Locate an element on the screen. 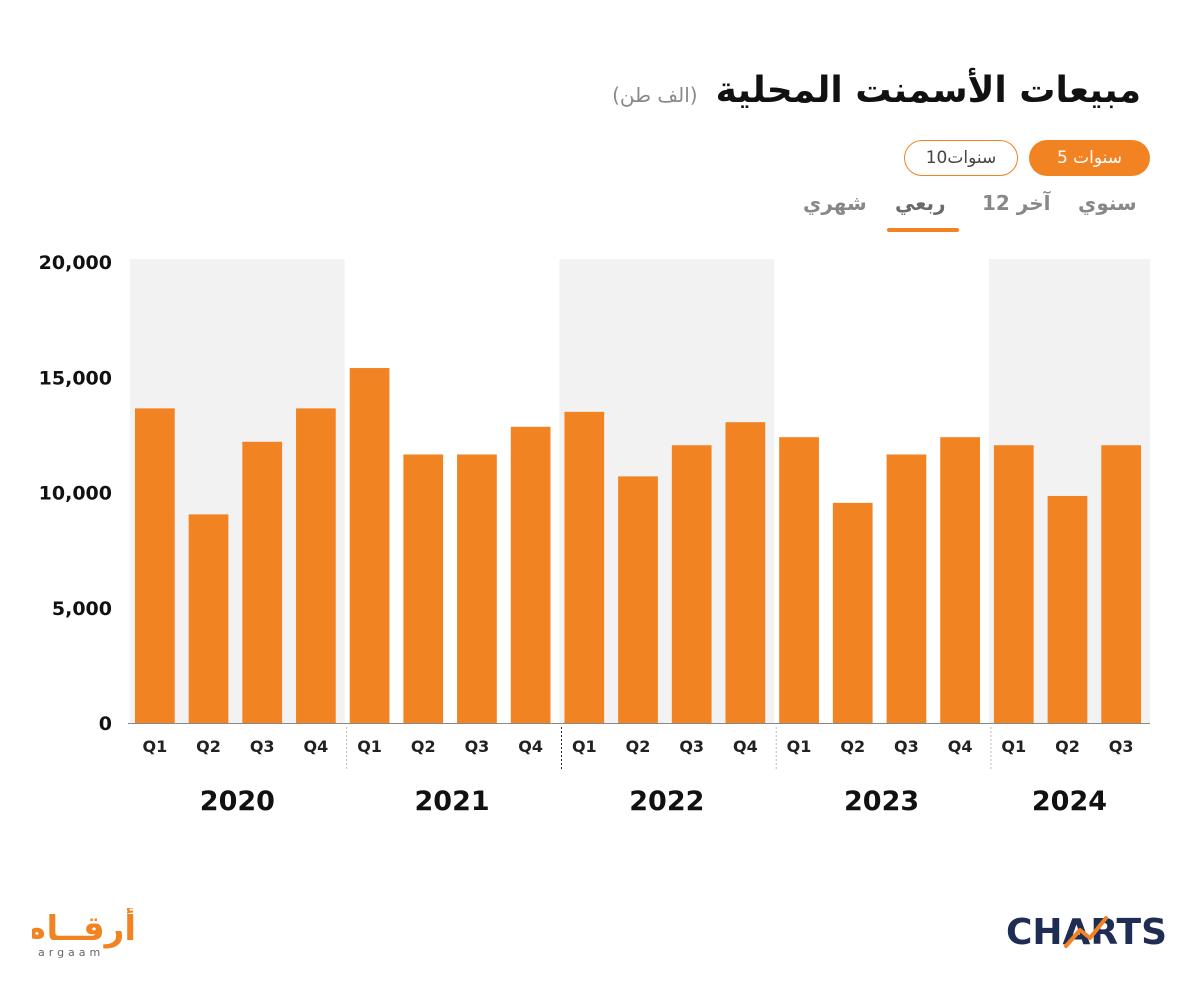 The height and width of the screenshot is (1007, 1201). charts-logo-arrow-icon is located at coordinates (1086, 932).